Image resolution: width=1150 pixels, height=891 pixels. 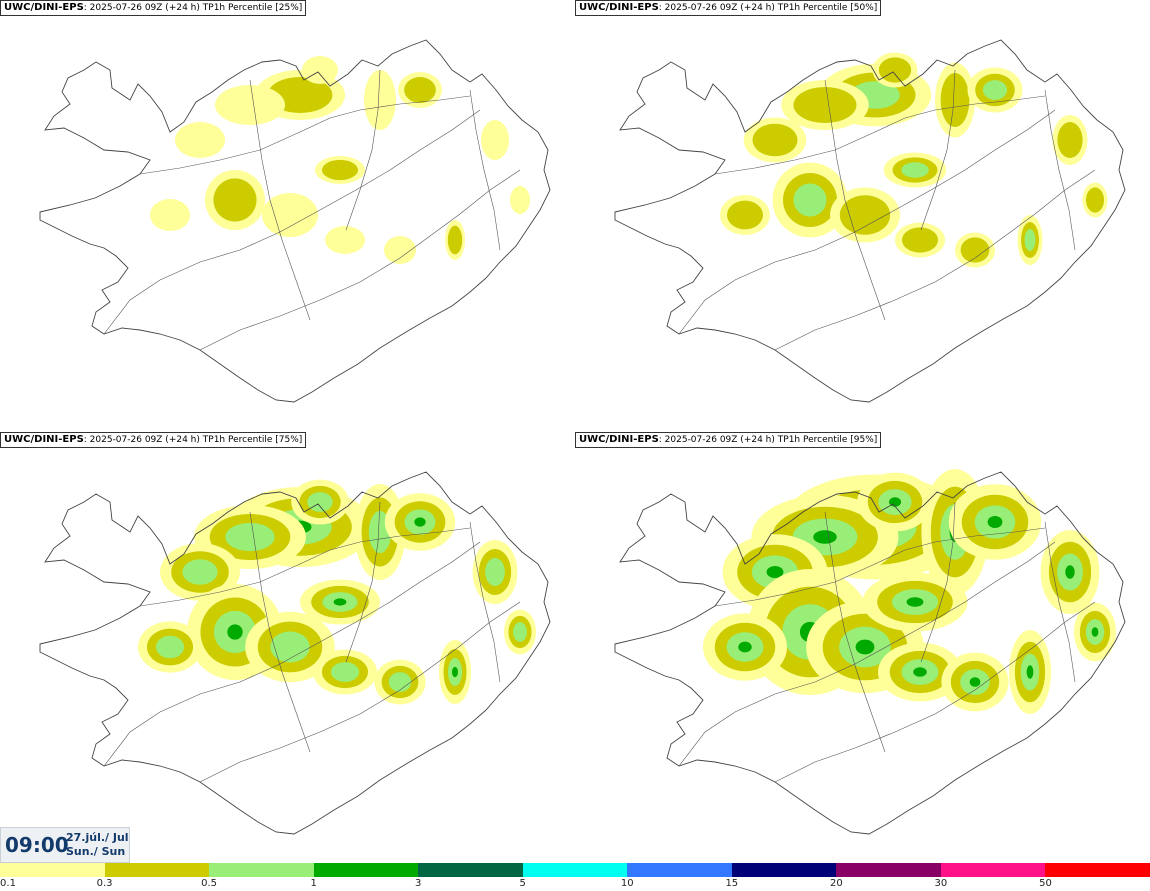 What do you see at coordinates (836, 883) in the screenshot?
I see `legend-tick-label: 20` at bounding box center [836, 883].